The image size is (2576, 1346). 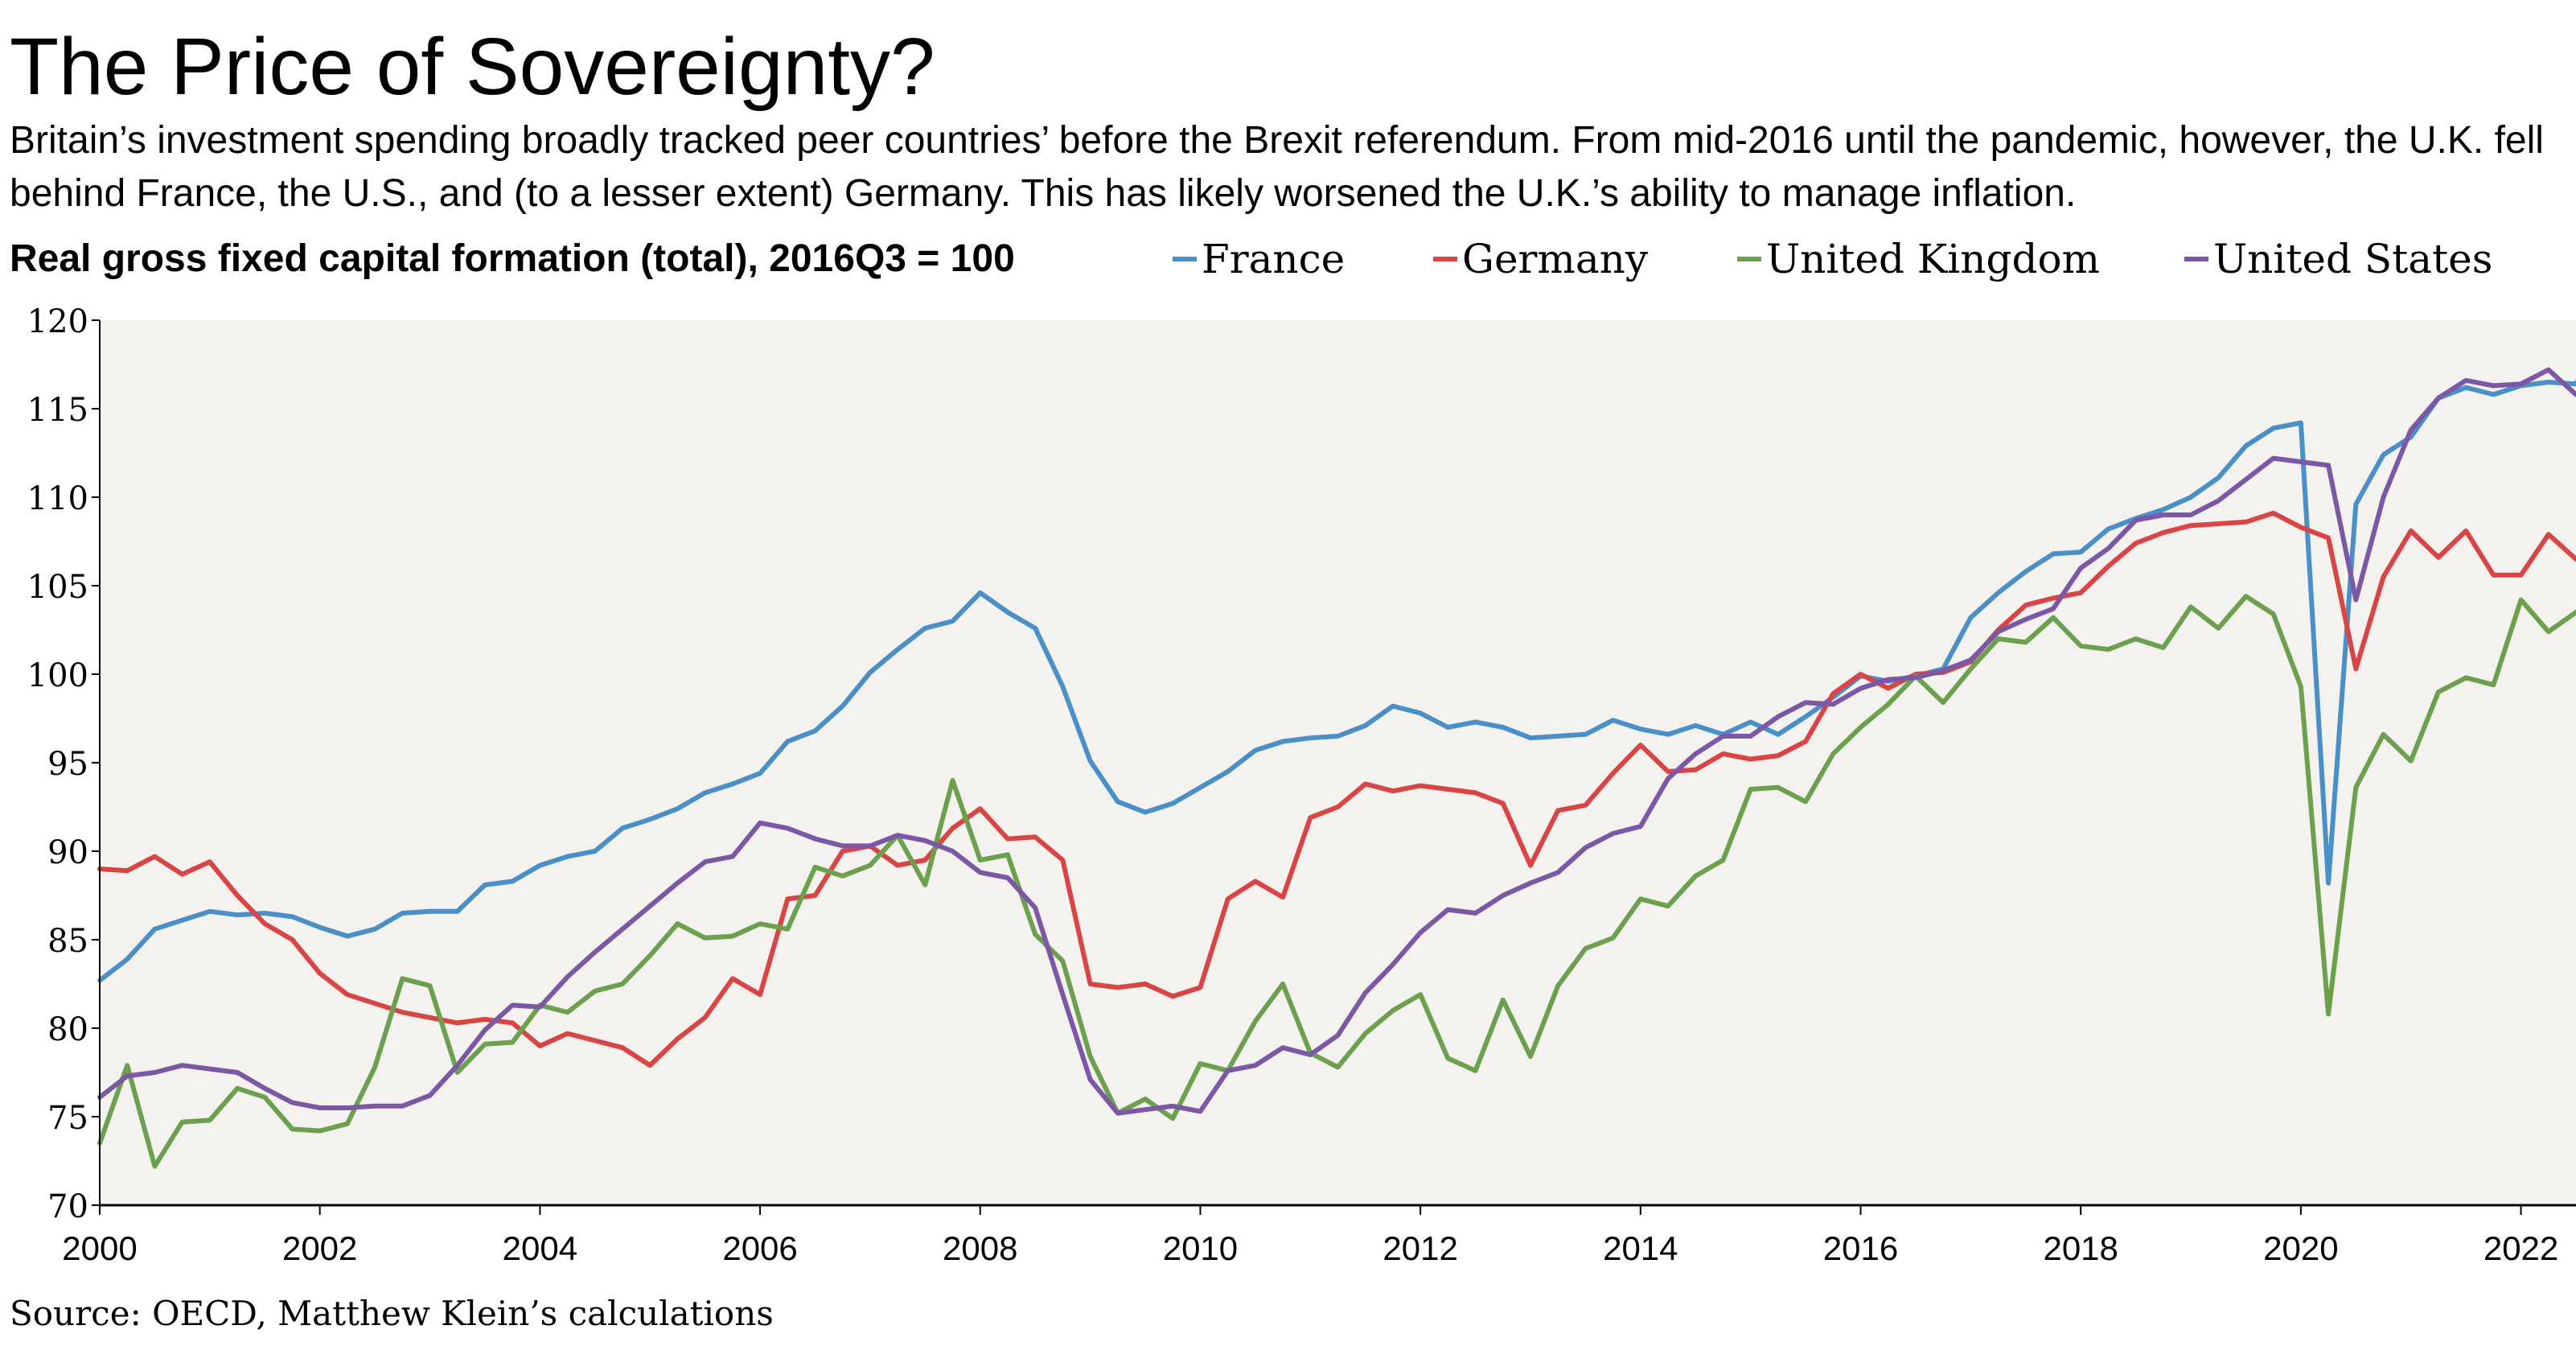 I want to click on legend-item-france: France, so click(x=1259, y=259).